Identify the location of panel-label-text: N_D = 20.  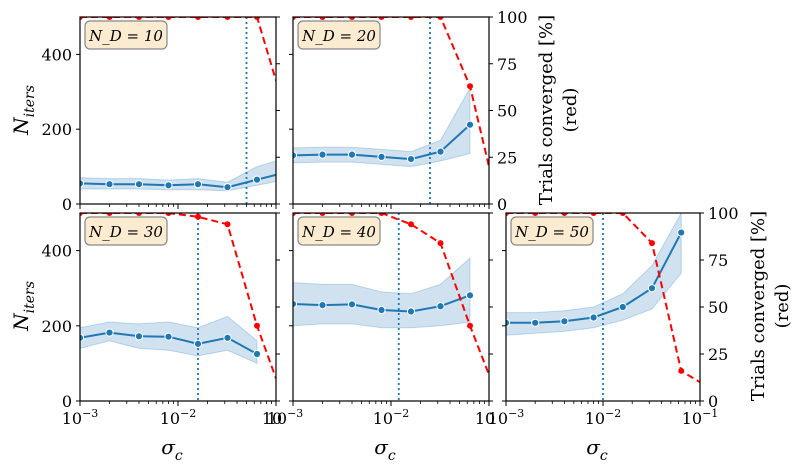
(338, 36).